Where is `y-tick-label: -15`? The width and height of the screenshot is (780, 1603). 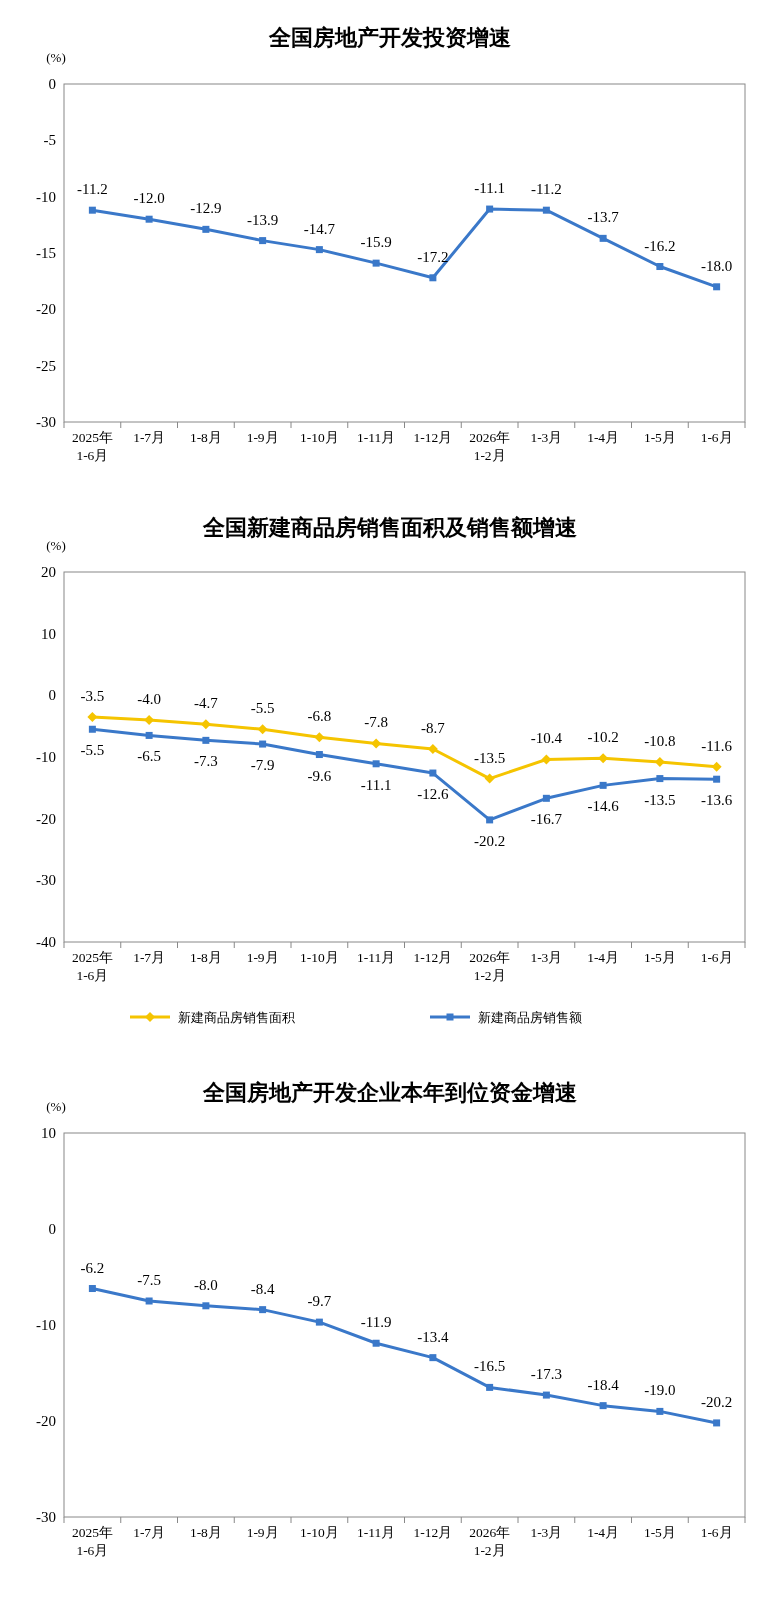 y-tick-label: -15 is located at coordinates (46, 253).